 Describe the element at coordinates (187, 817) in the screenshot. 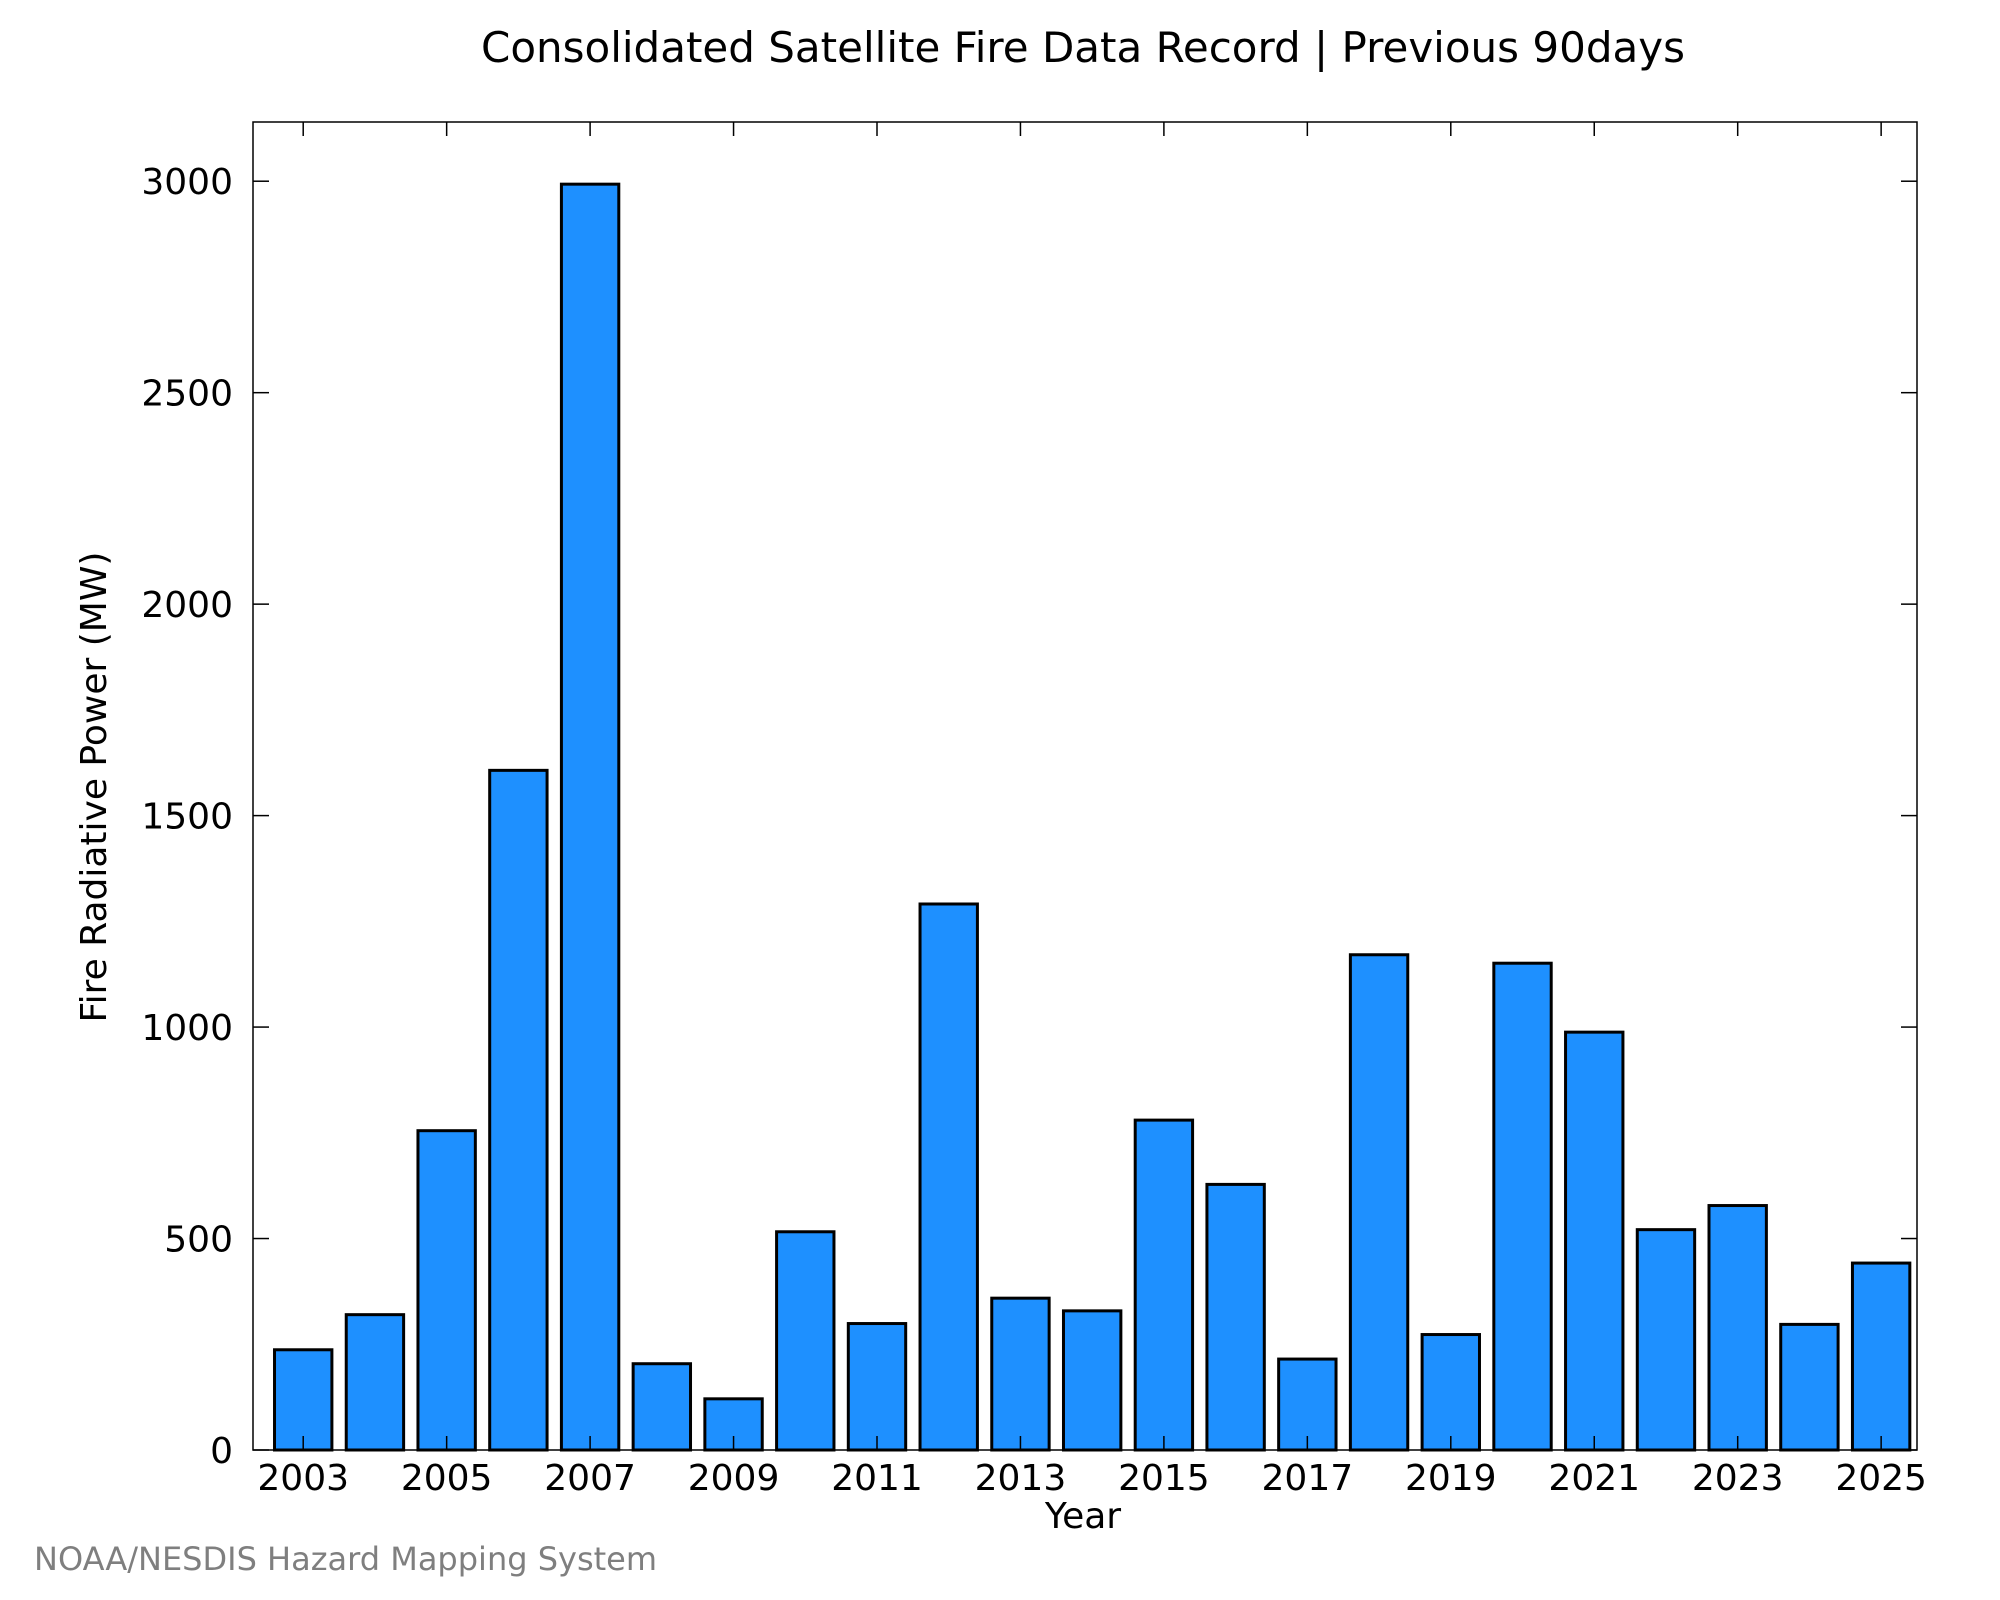

I see `y-tick-label-1500: 1500` at that location.